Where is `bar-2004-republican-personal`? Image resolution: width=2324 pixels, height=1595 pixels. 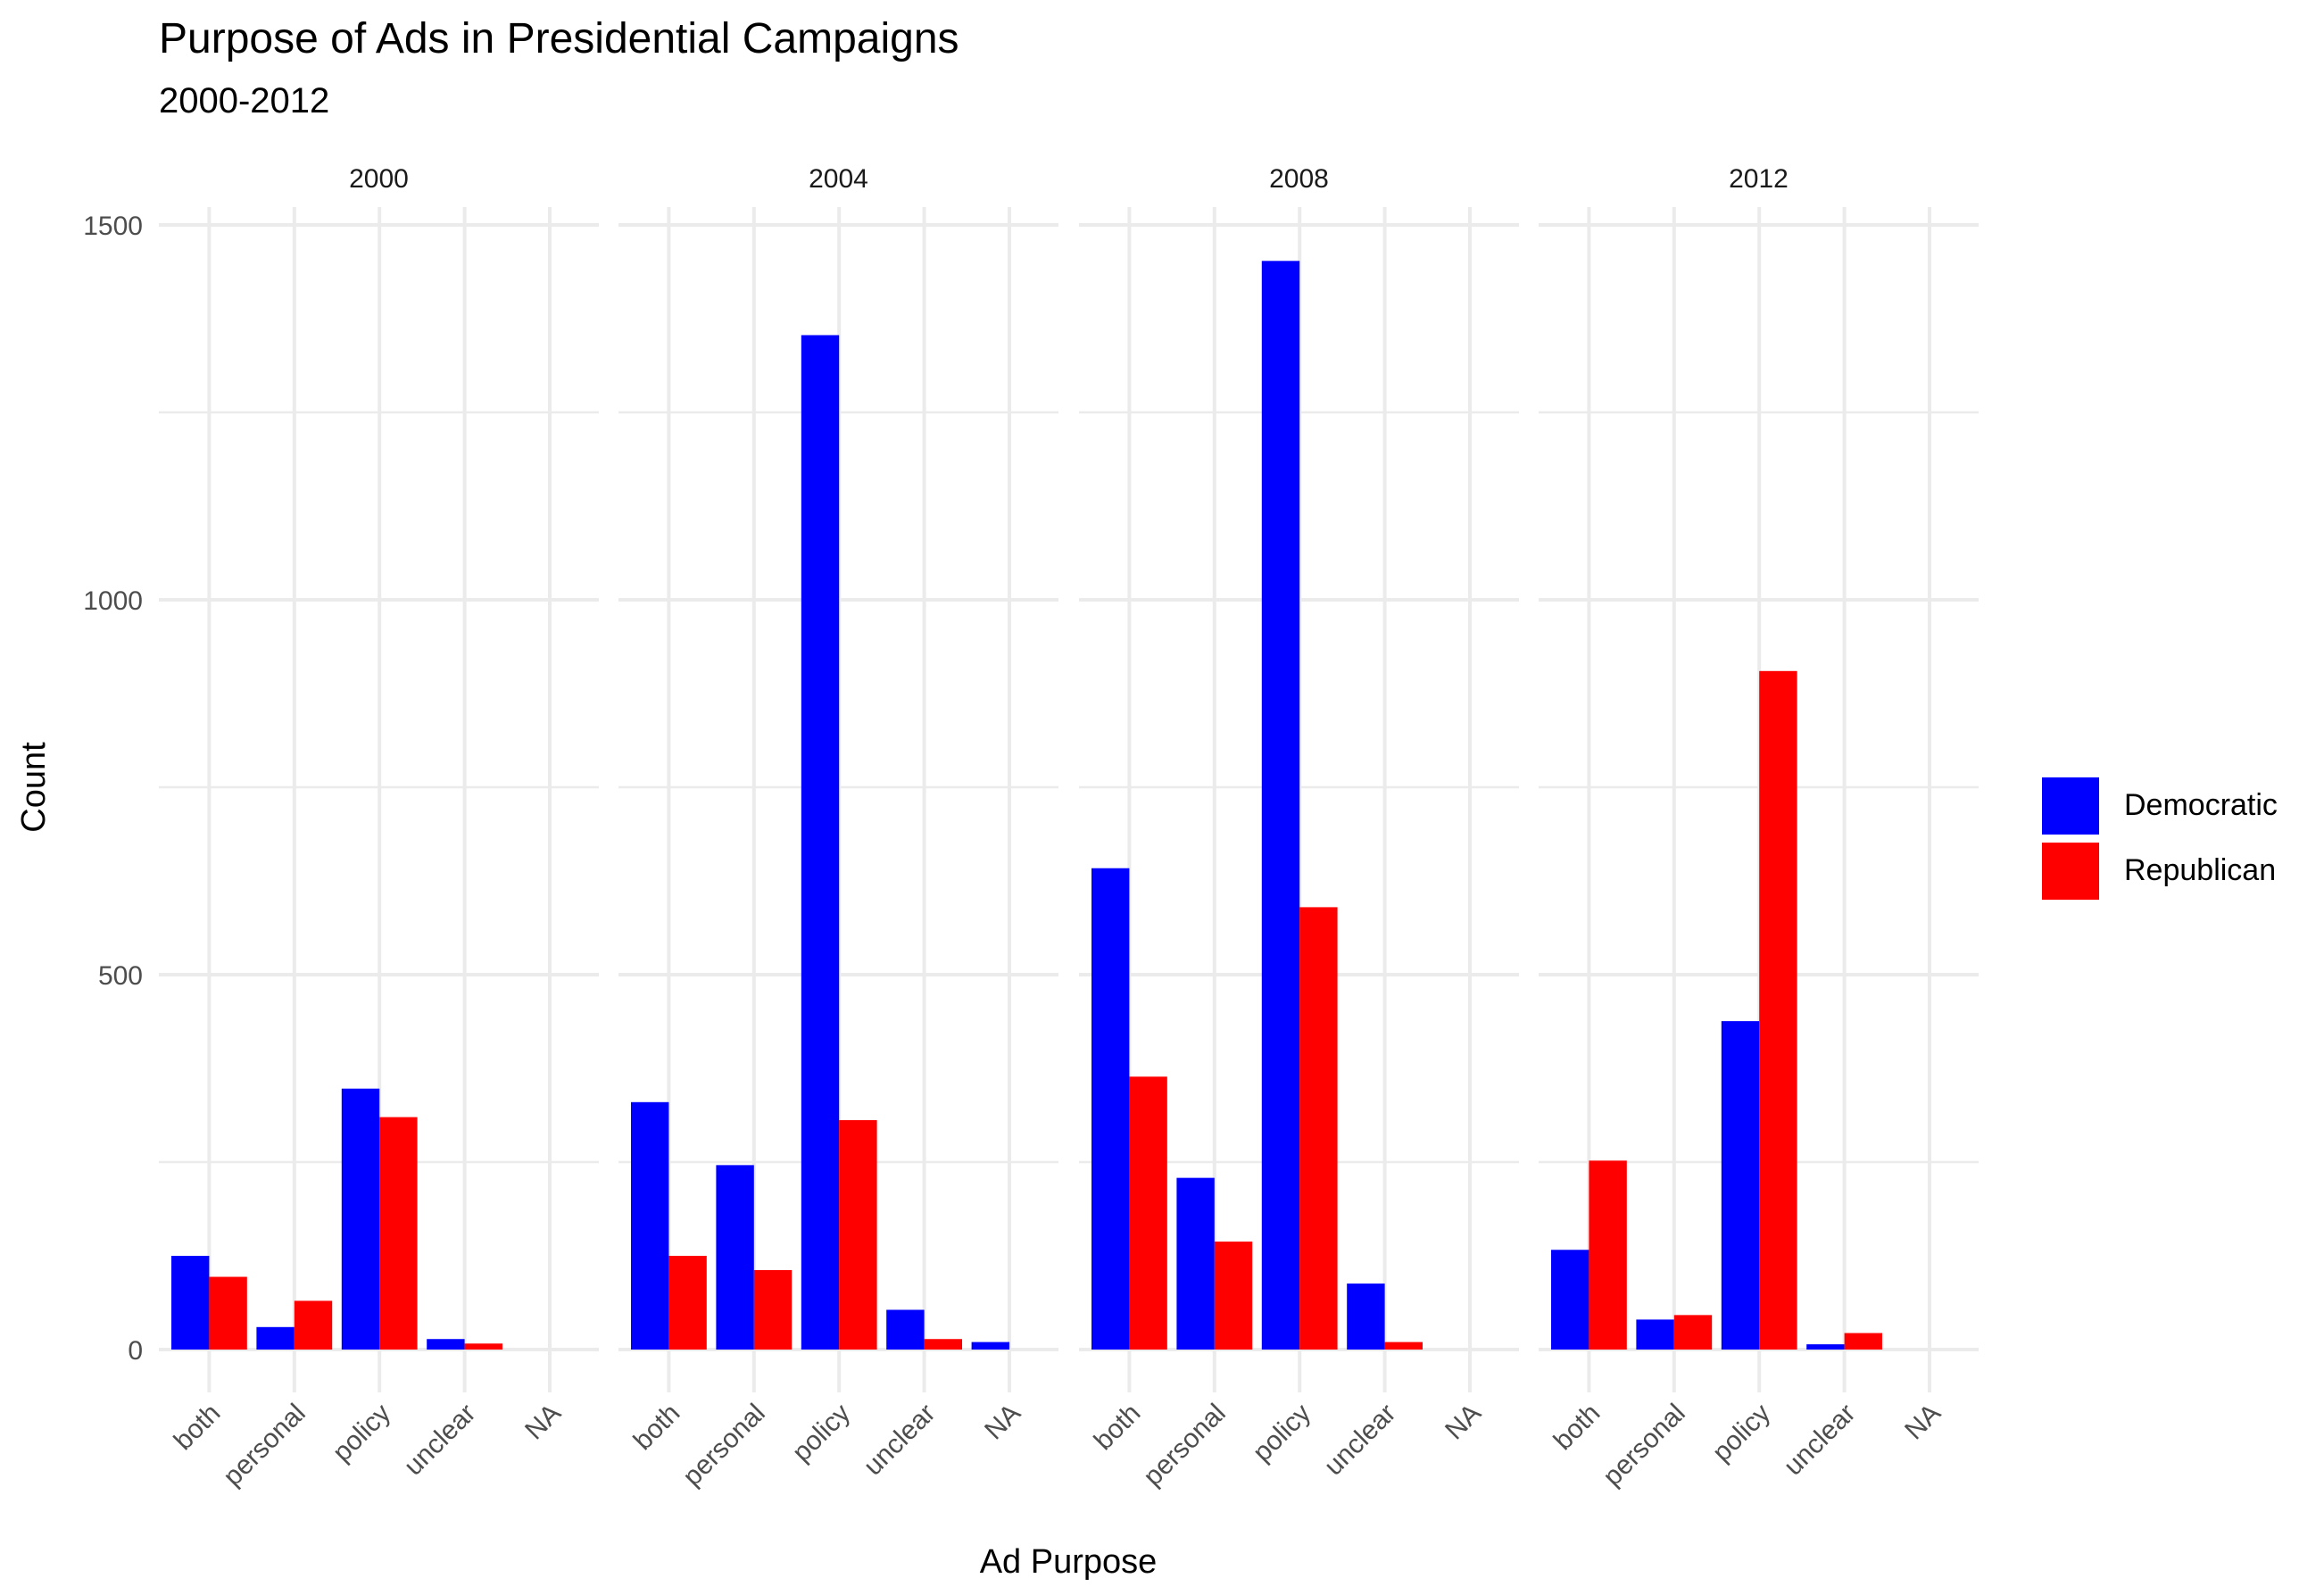
bar-2004-republican-personal is located at coordinates (773, 1309).